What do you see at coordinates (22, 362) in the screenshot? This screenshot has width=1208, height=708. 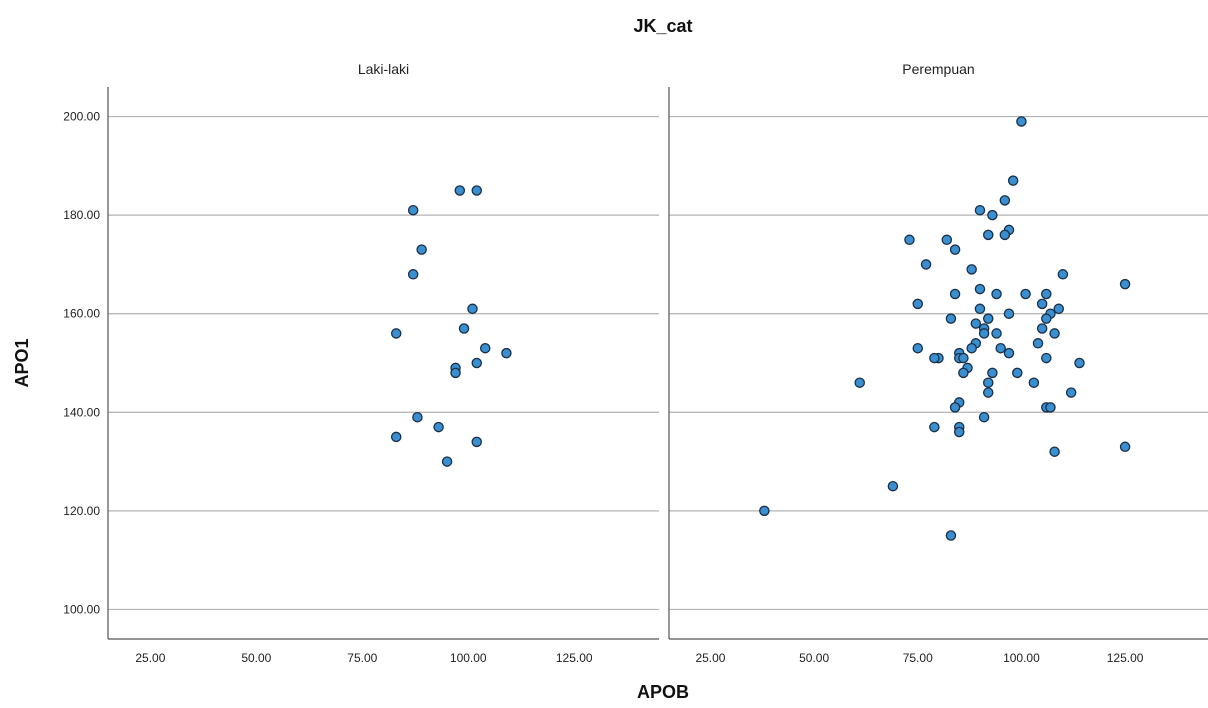 I see `y-axis-title: APO1` at bounding box center [22, 362].